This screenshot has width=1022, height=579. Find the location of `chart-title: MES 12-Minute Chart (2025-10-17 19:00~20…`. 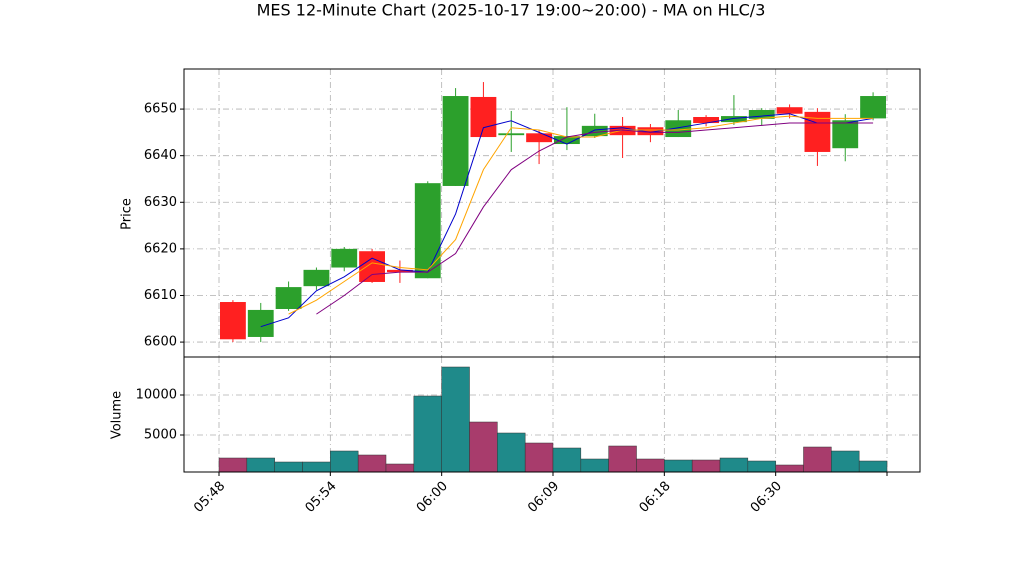

chart-title: MES 12-Minute Chart (2025-10-17 19:00~20… is located at coordinates (511, 10).